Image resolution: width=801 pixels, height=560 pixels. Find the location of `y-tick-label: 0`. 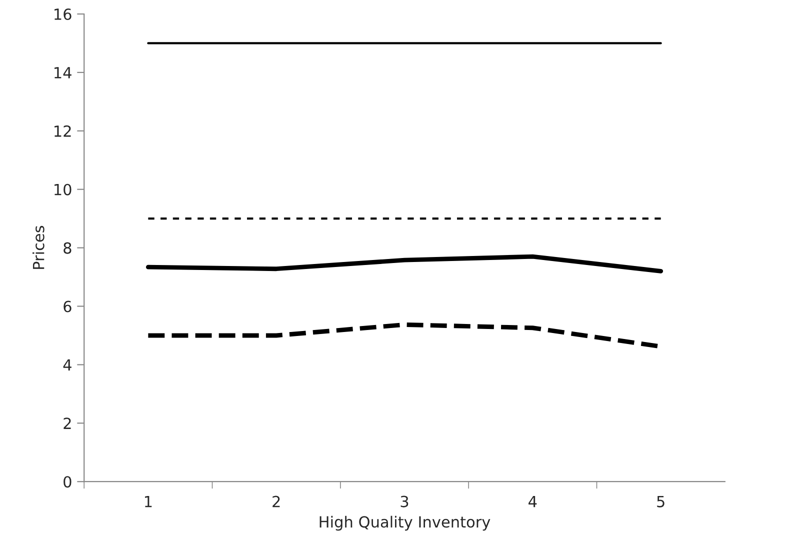

y-tick-label: 0 is located at coordinates (68, 482).